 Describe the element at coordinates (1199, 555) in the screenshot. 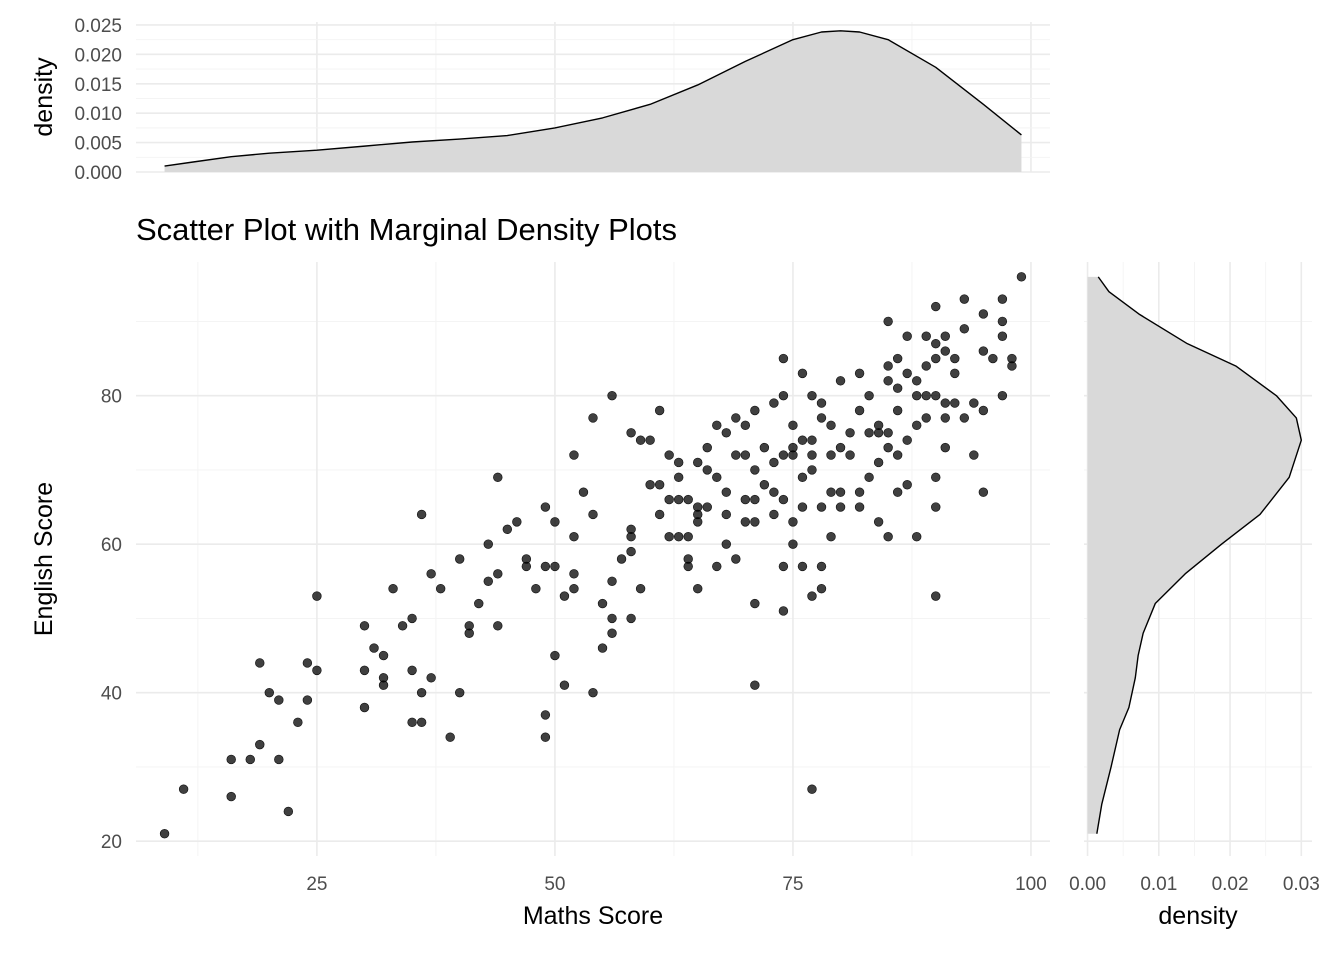

I see `density-line` at that location.